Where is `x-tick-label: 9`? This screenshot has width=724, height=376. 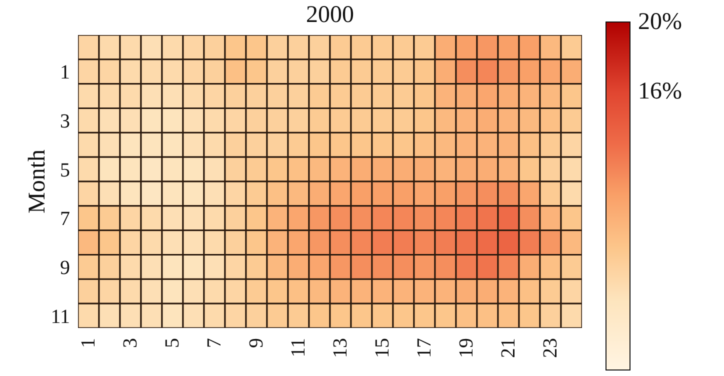 x-tick-label: 9 is located at coordinates (257, 343).